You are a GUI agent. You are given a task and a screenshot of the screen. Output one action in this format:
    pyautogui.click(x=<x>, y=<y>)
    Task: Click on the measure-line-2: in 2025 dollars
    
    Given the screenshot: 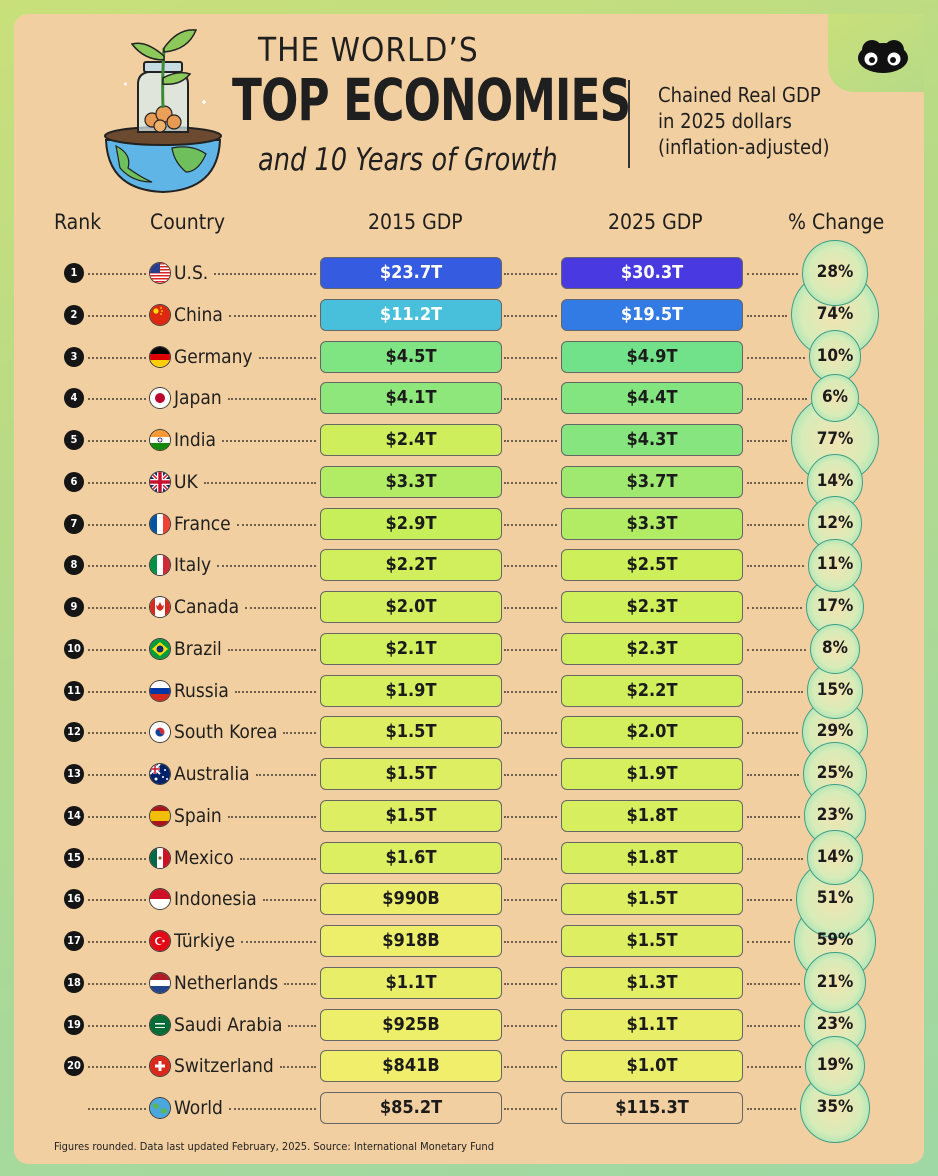 What is the action you would take?
    pyautogui.click(x=725, y=121)
    